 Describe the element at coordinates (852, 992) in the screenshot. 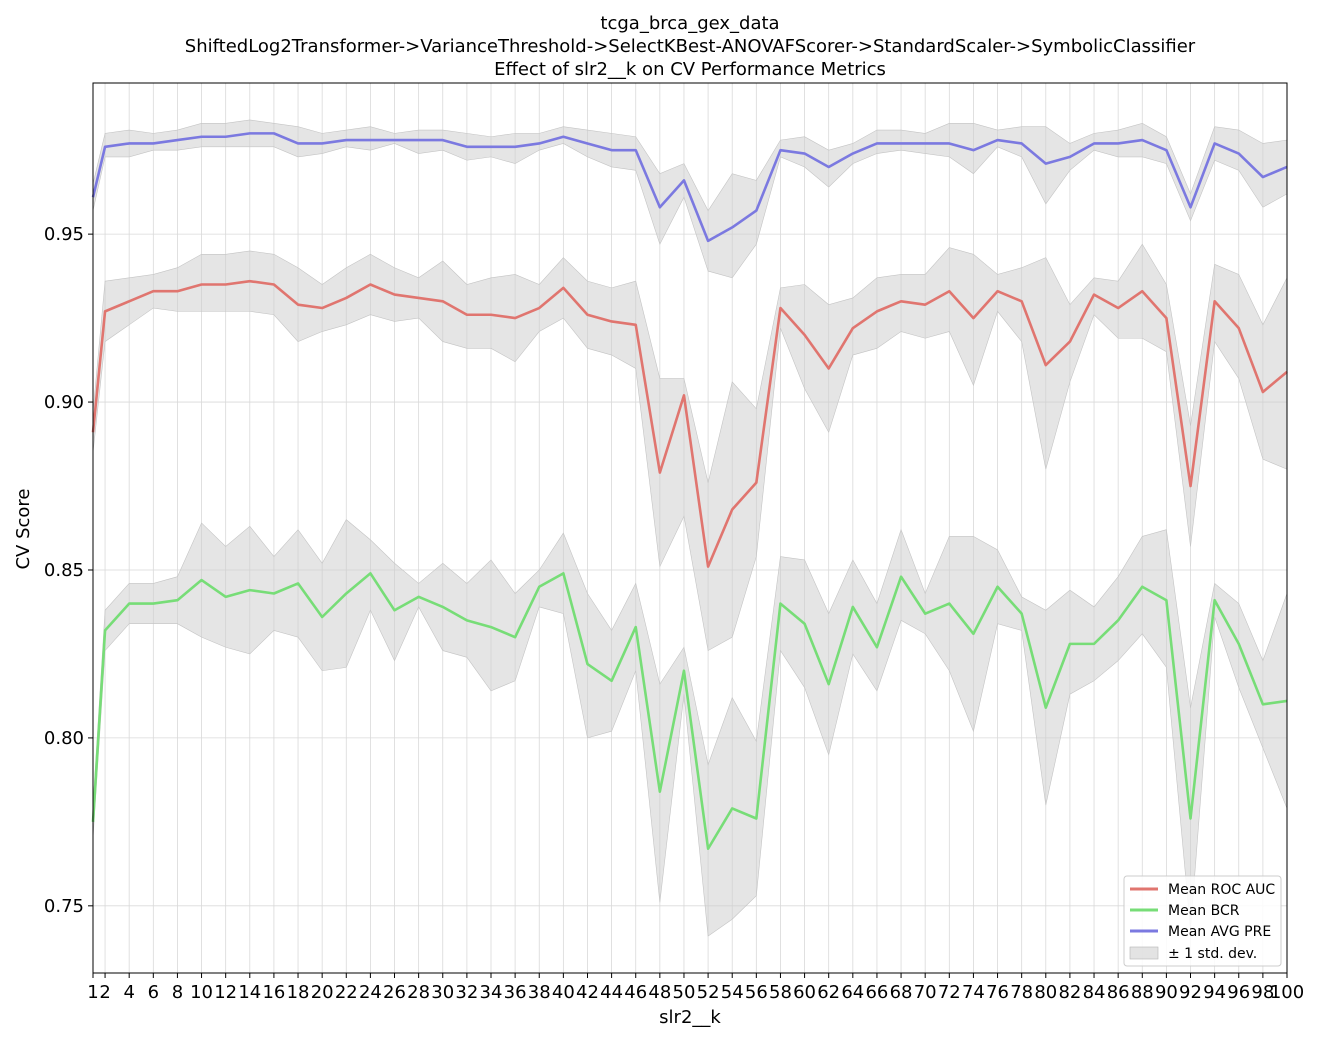

I see `x-tick-label-64: 64` at that location.